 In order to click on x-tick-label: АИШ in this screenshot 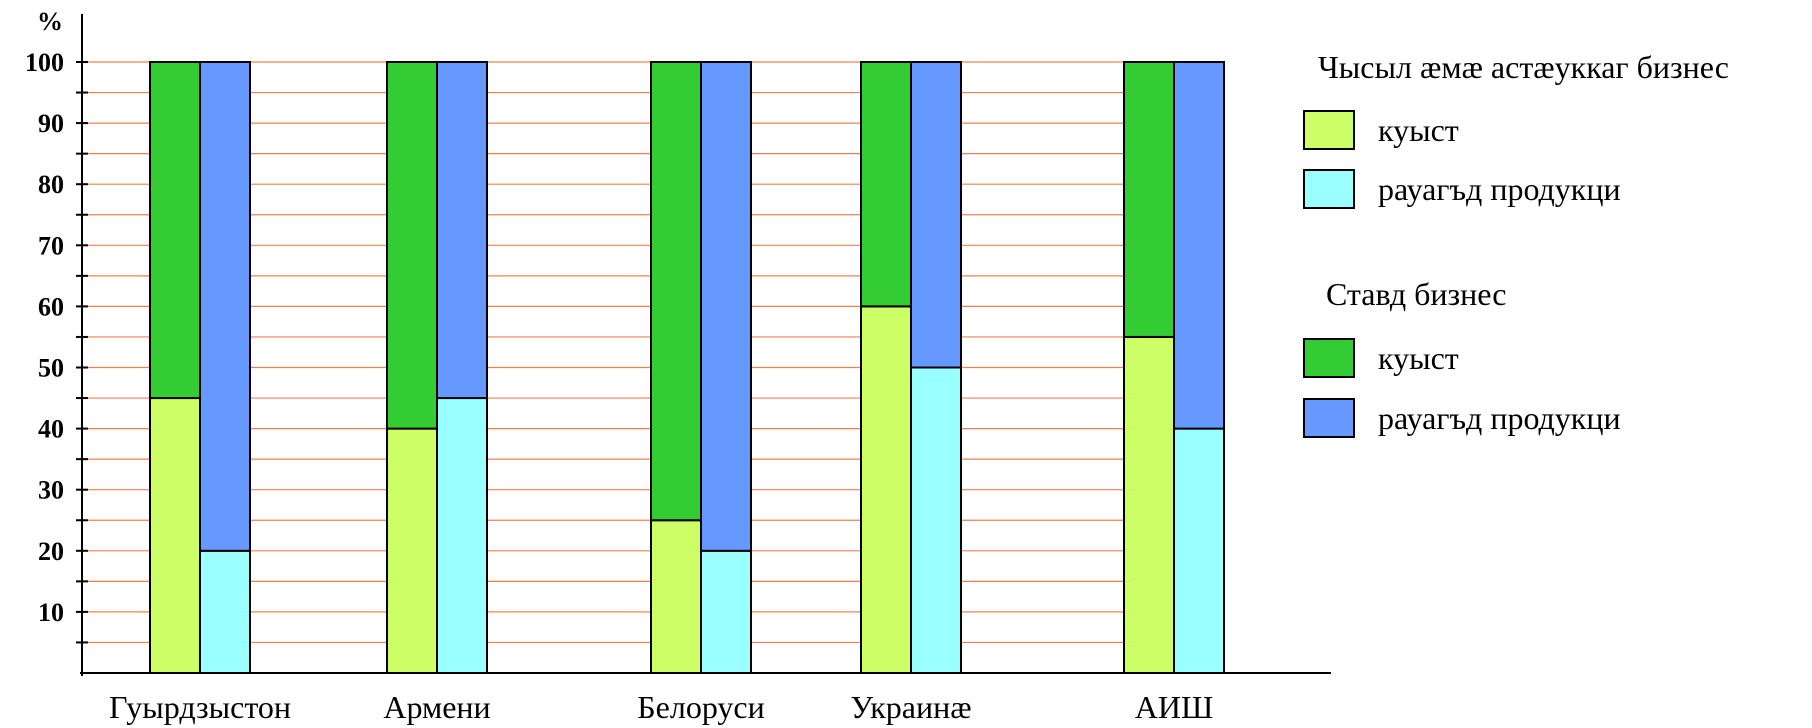, I will do `click(1174, 707)`.